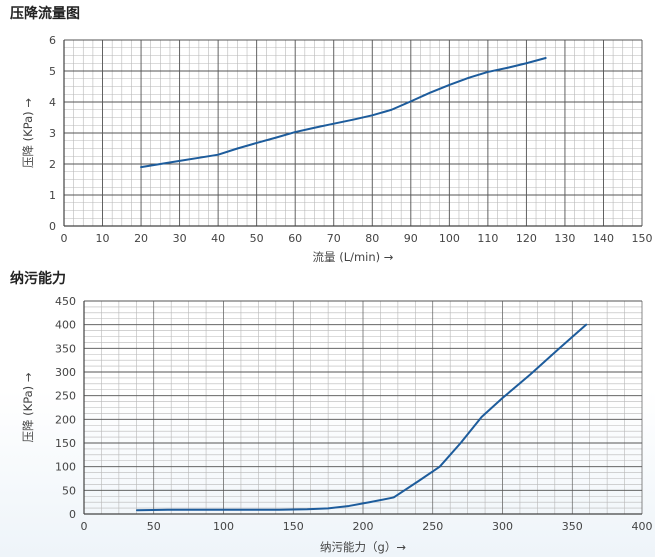 The image size is (655, 557). What do you see at coordinates (642, 526) in the screenshot?
I see `x-tick-label: 400` at bounding box center [642, 526].